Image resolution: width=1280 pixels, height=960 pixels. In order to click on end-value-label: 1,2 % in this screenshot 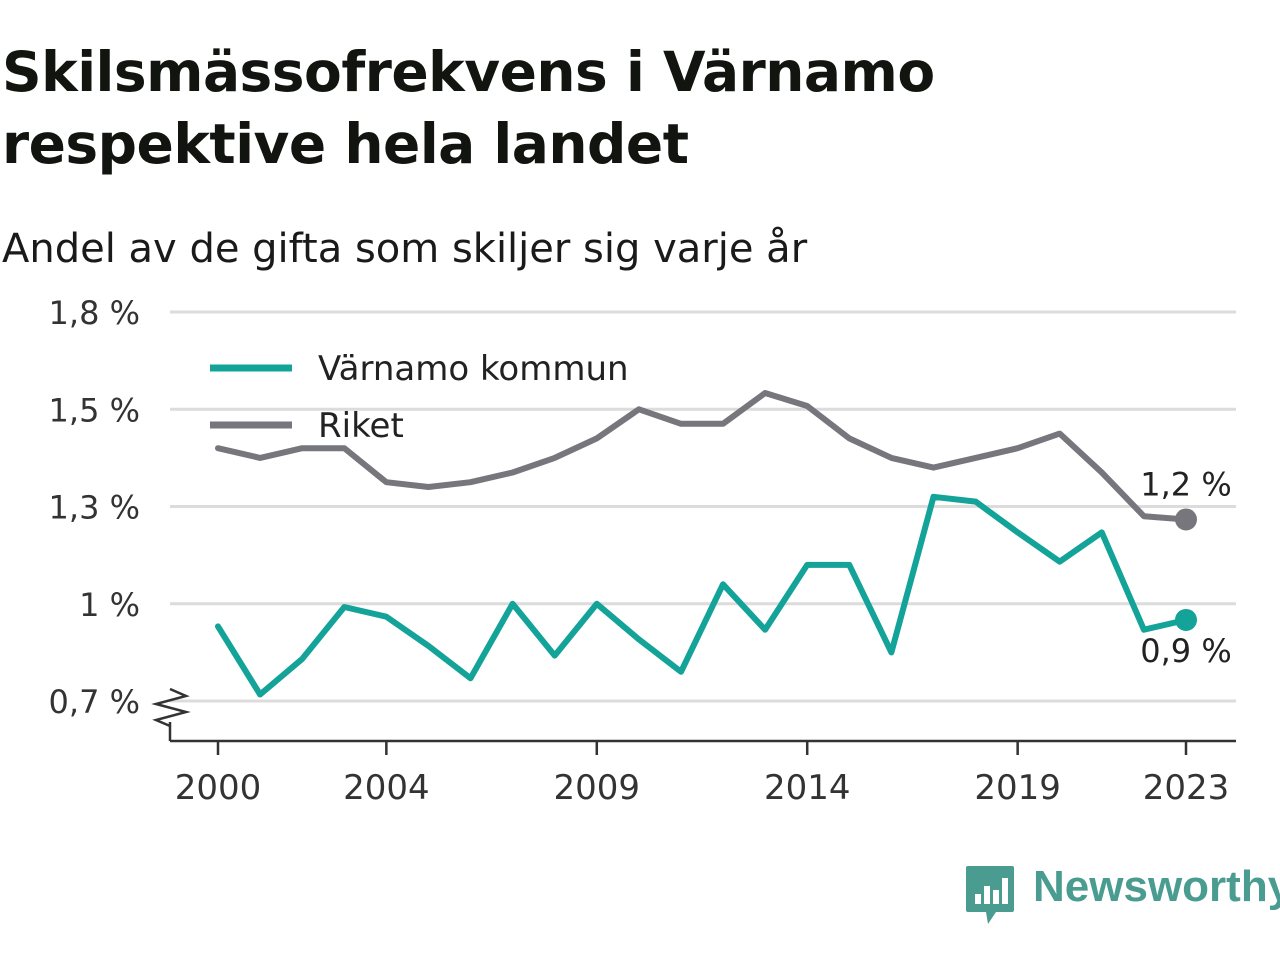, I will do `click(1185, 484)`.